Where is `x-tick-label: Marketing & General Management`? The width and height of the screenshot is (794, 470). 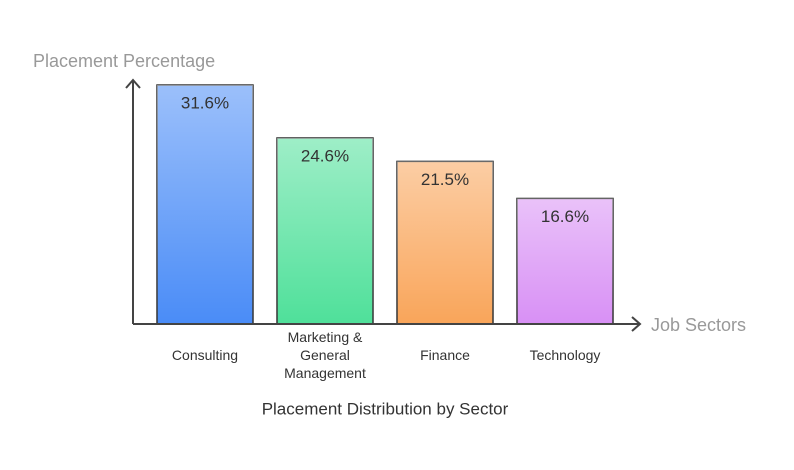 x-tick-label: Marketing & General Management is located at coordinates (325, 355).